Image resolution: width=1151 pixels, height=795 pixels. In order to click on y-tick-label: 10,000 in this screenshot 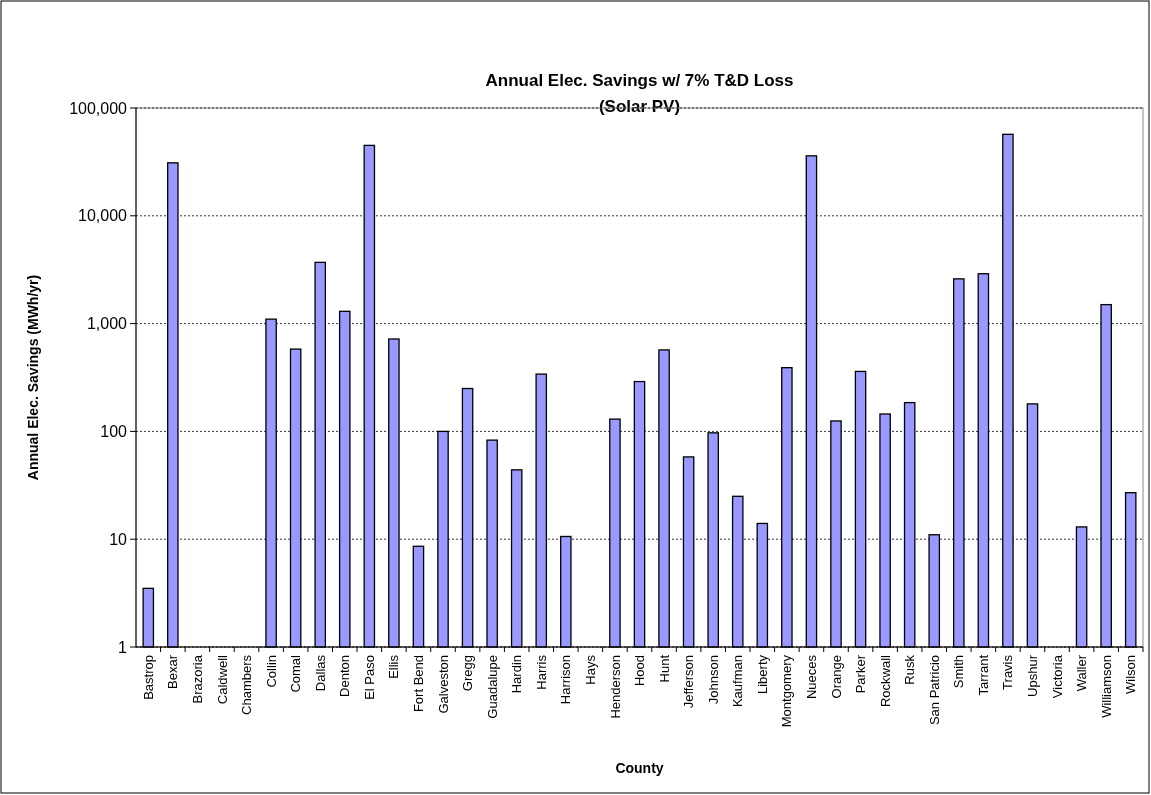, I will do `click(103, 216)`.